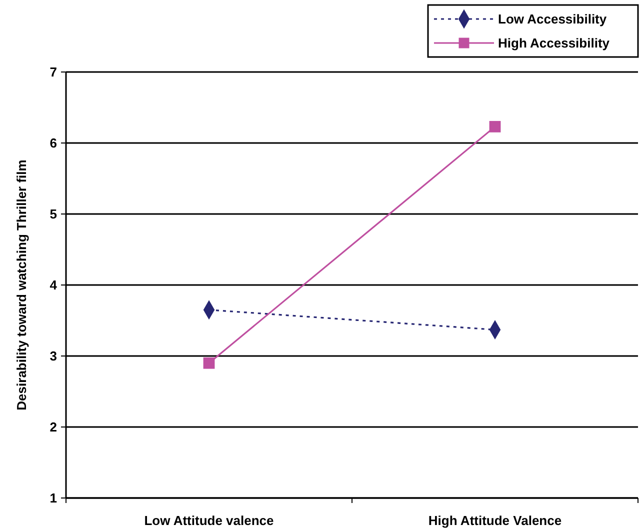  I want to click on y-tick-label: 5, so click(53, 214).